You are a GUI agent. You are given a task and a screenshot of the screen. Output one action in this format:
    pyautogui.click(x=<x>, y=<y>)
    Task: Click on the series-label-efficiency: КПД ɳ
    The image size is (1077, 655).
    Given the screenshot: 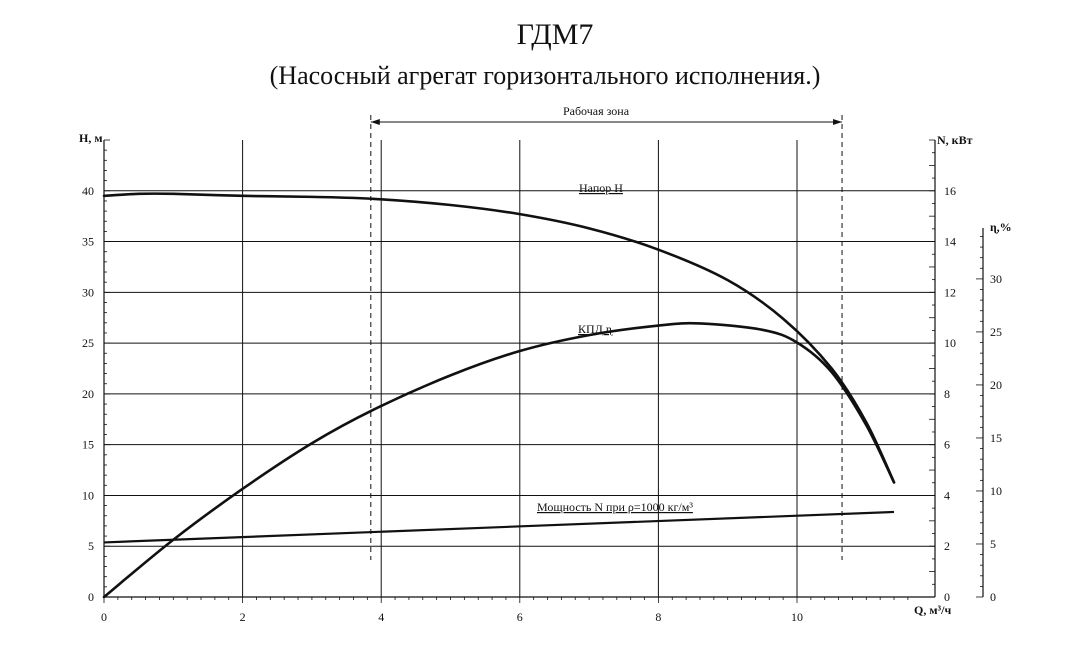 What is the action you would take?
    pyautogui.click(x=595, y=329)
    